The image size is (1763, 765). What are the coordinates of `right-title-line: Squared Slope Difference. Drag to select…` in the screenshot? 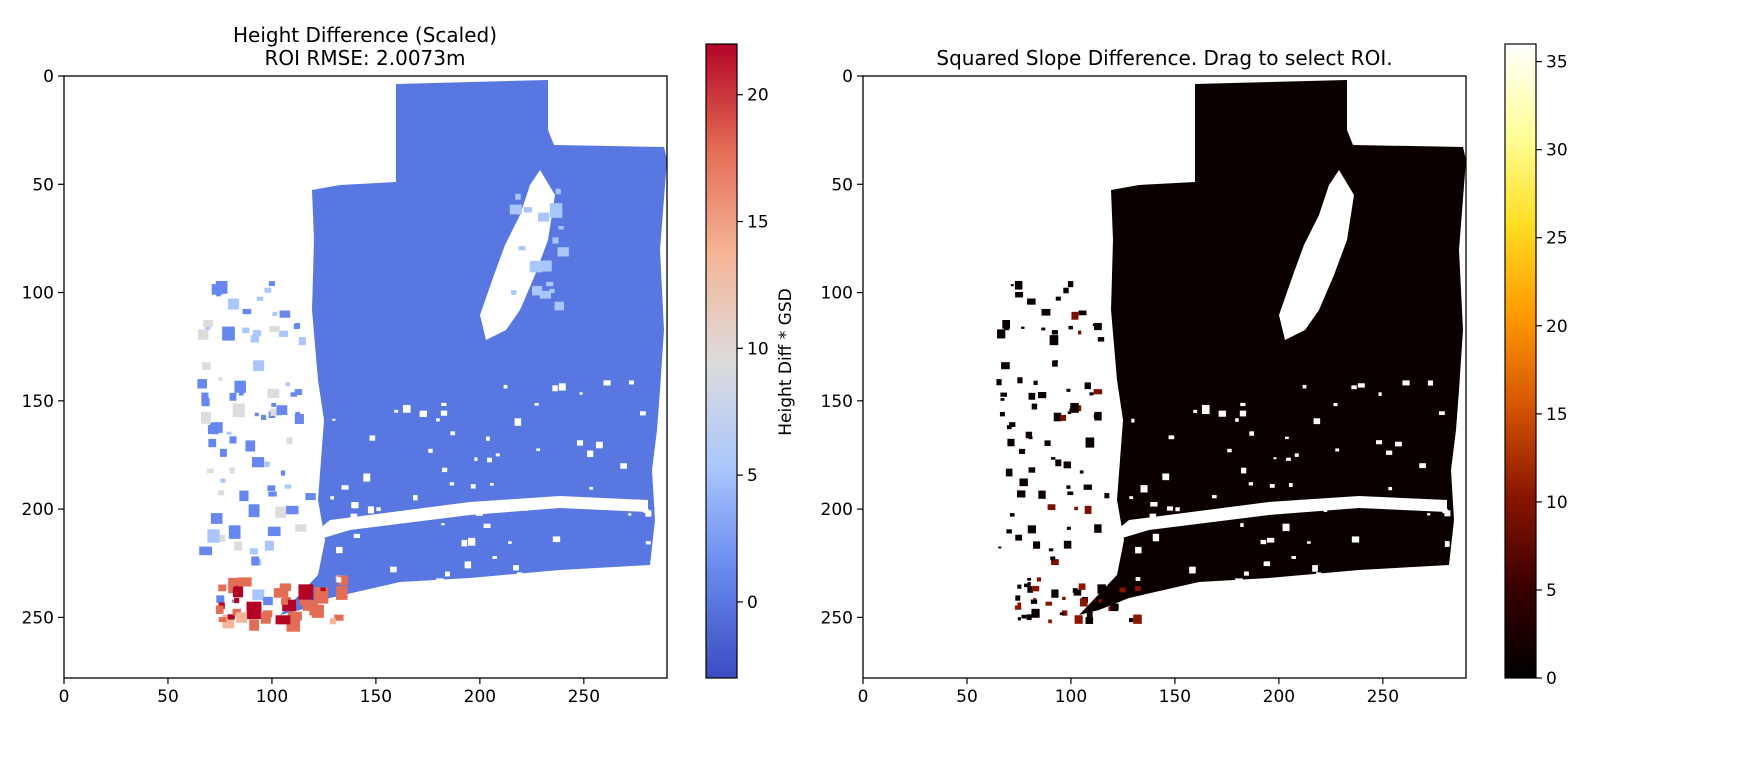 It's located at (1164, 58).